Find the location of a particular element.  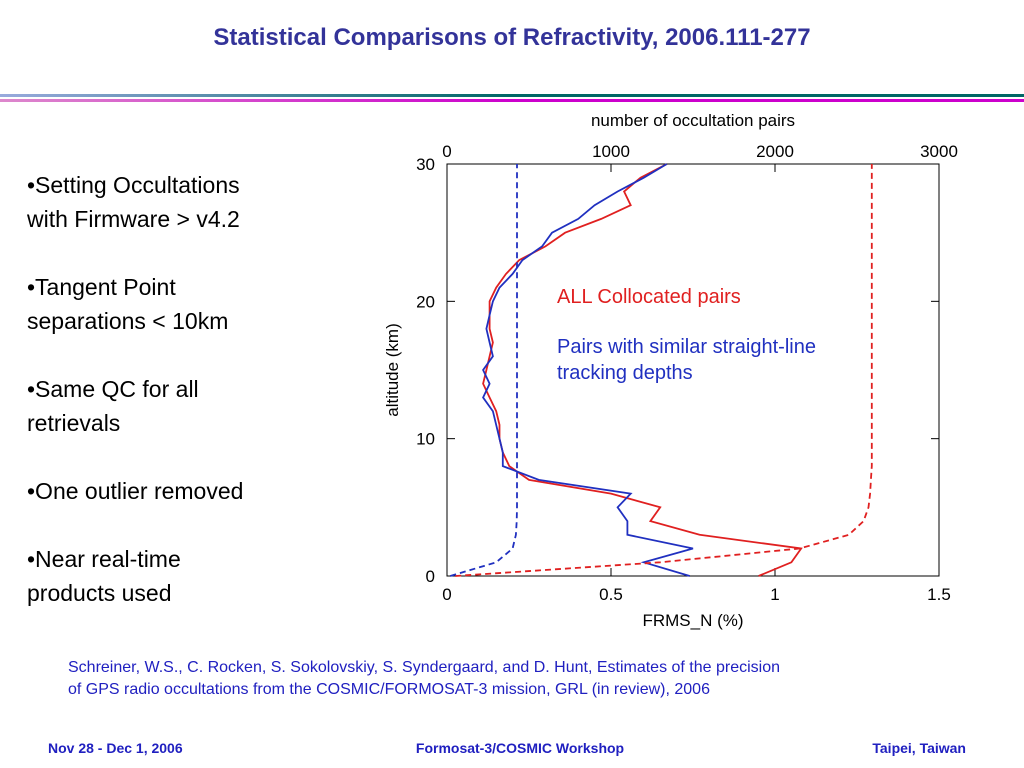

x-tick-label: 0 is located at coordinates (446, 594).